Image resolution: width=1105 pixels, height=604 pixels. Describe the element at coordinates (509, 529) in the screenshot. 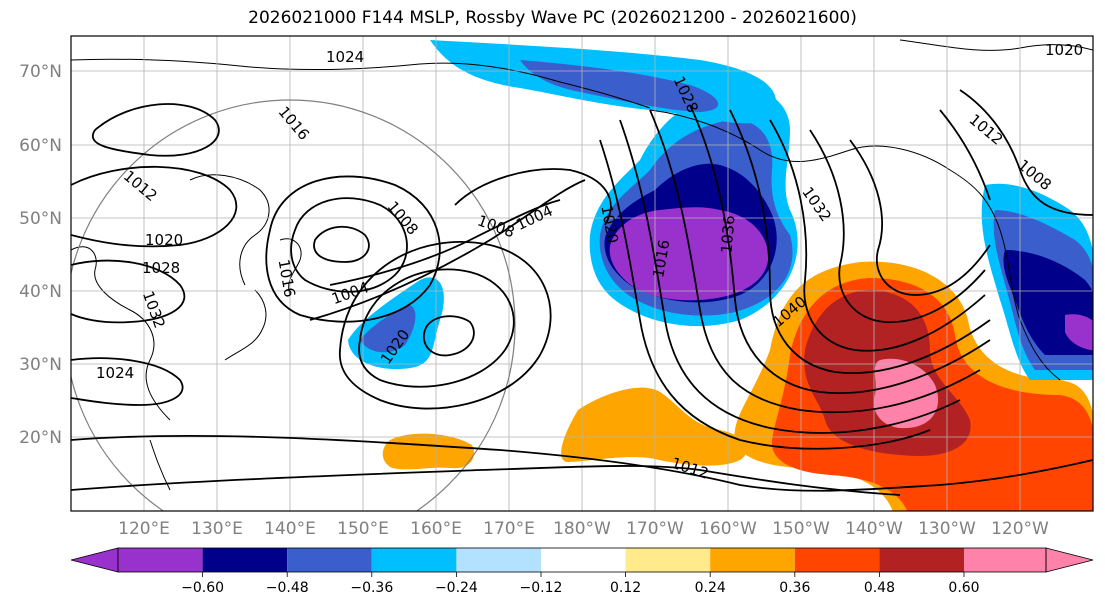

I see `lon-label: 170°E` at that location.